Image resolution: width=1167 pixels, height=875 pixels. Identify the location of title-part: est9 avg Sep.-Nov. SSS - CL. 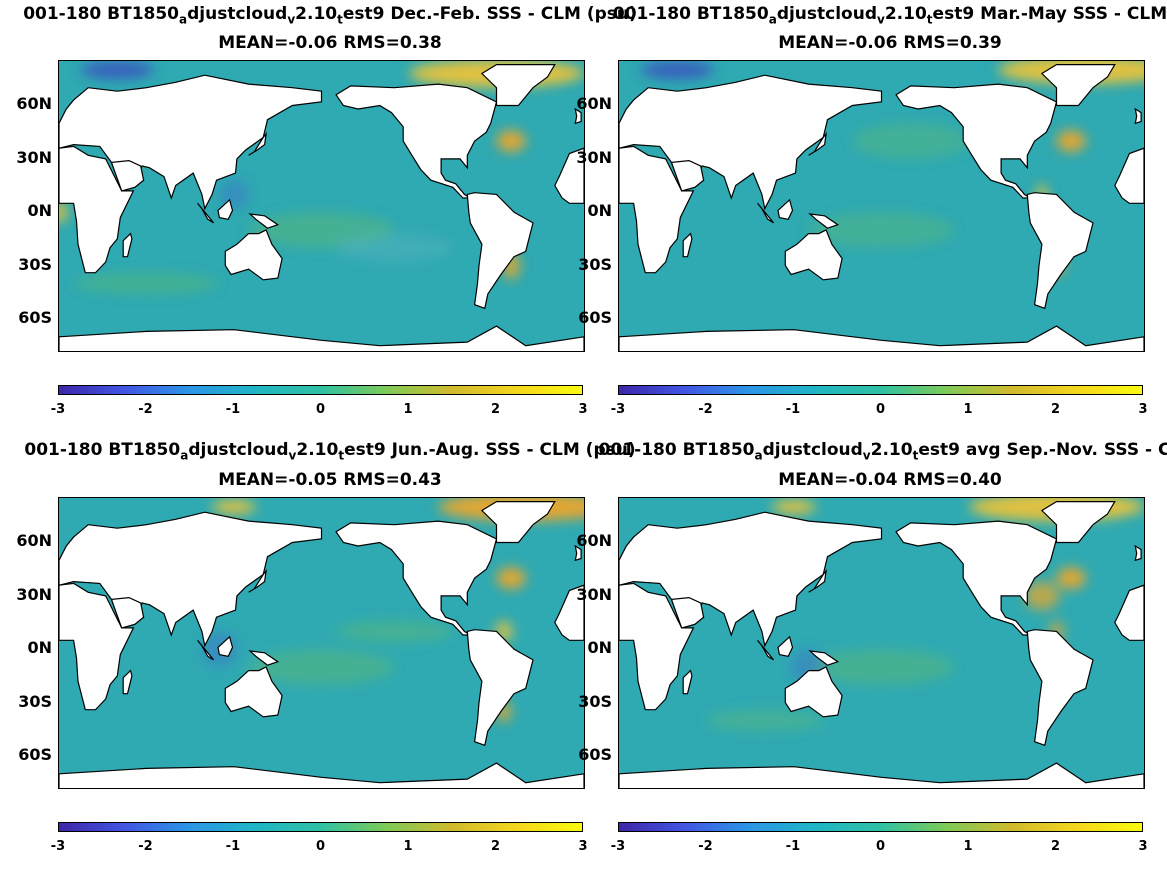
(1042, 450).